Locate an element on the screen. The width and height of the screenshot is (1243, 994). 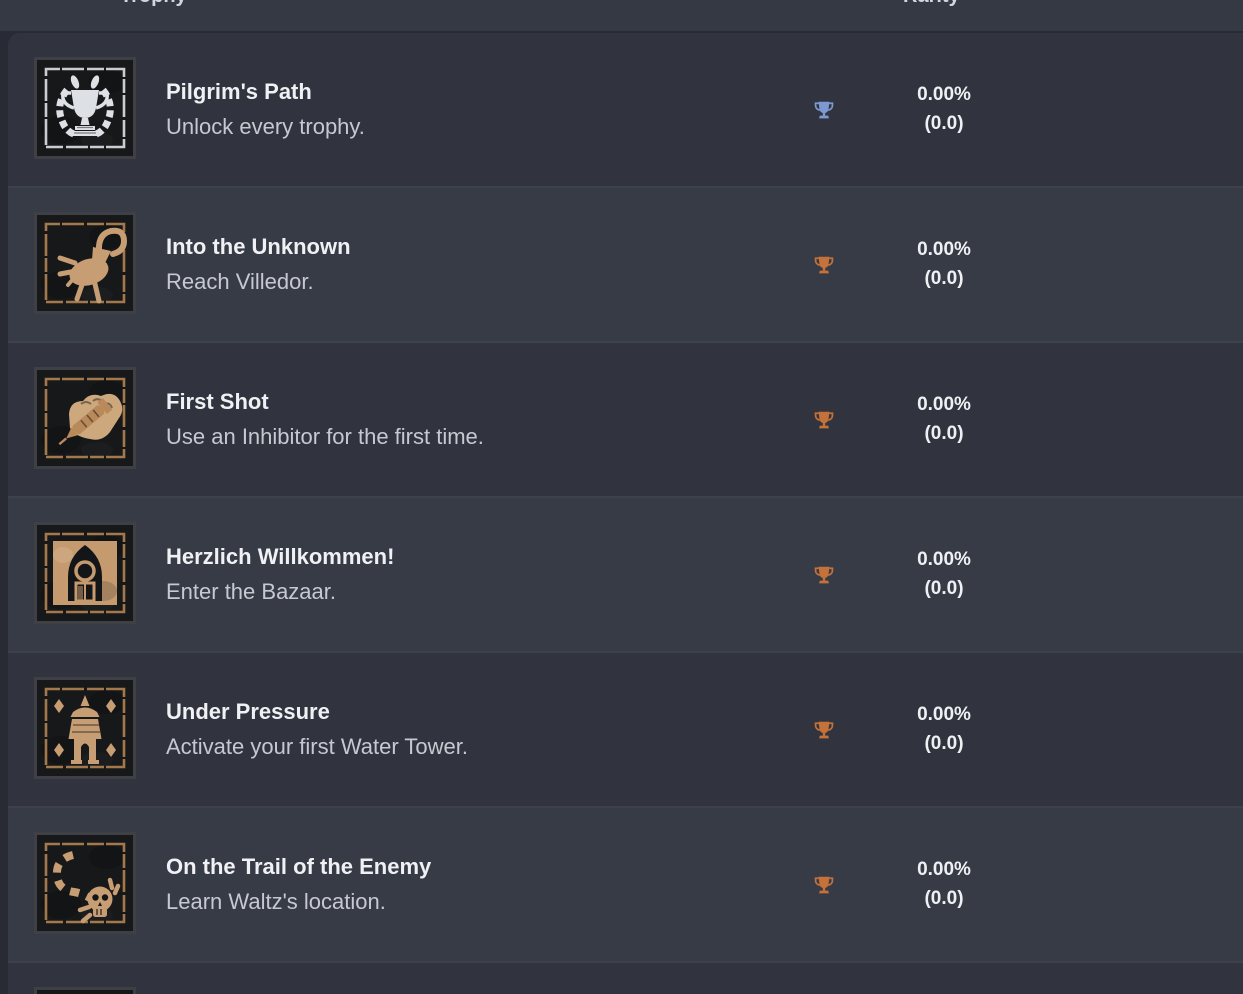
platinum-trophy-icon is located at coordinates (824, 109).